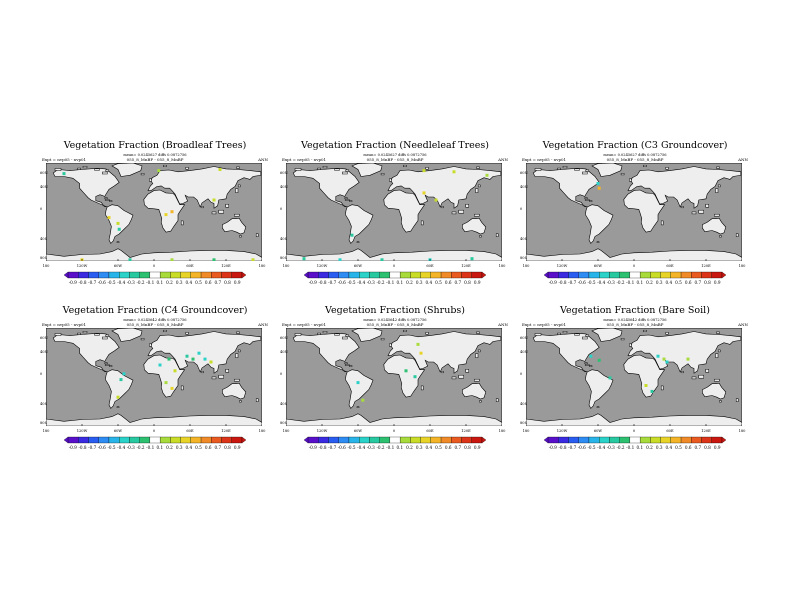  Describe the element at coordinates (92, 282) in the screenshot. I see `colorbar-label: -0.7` at that location.